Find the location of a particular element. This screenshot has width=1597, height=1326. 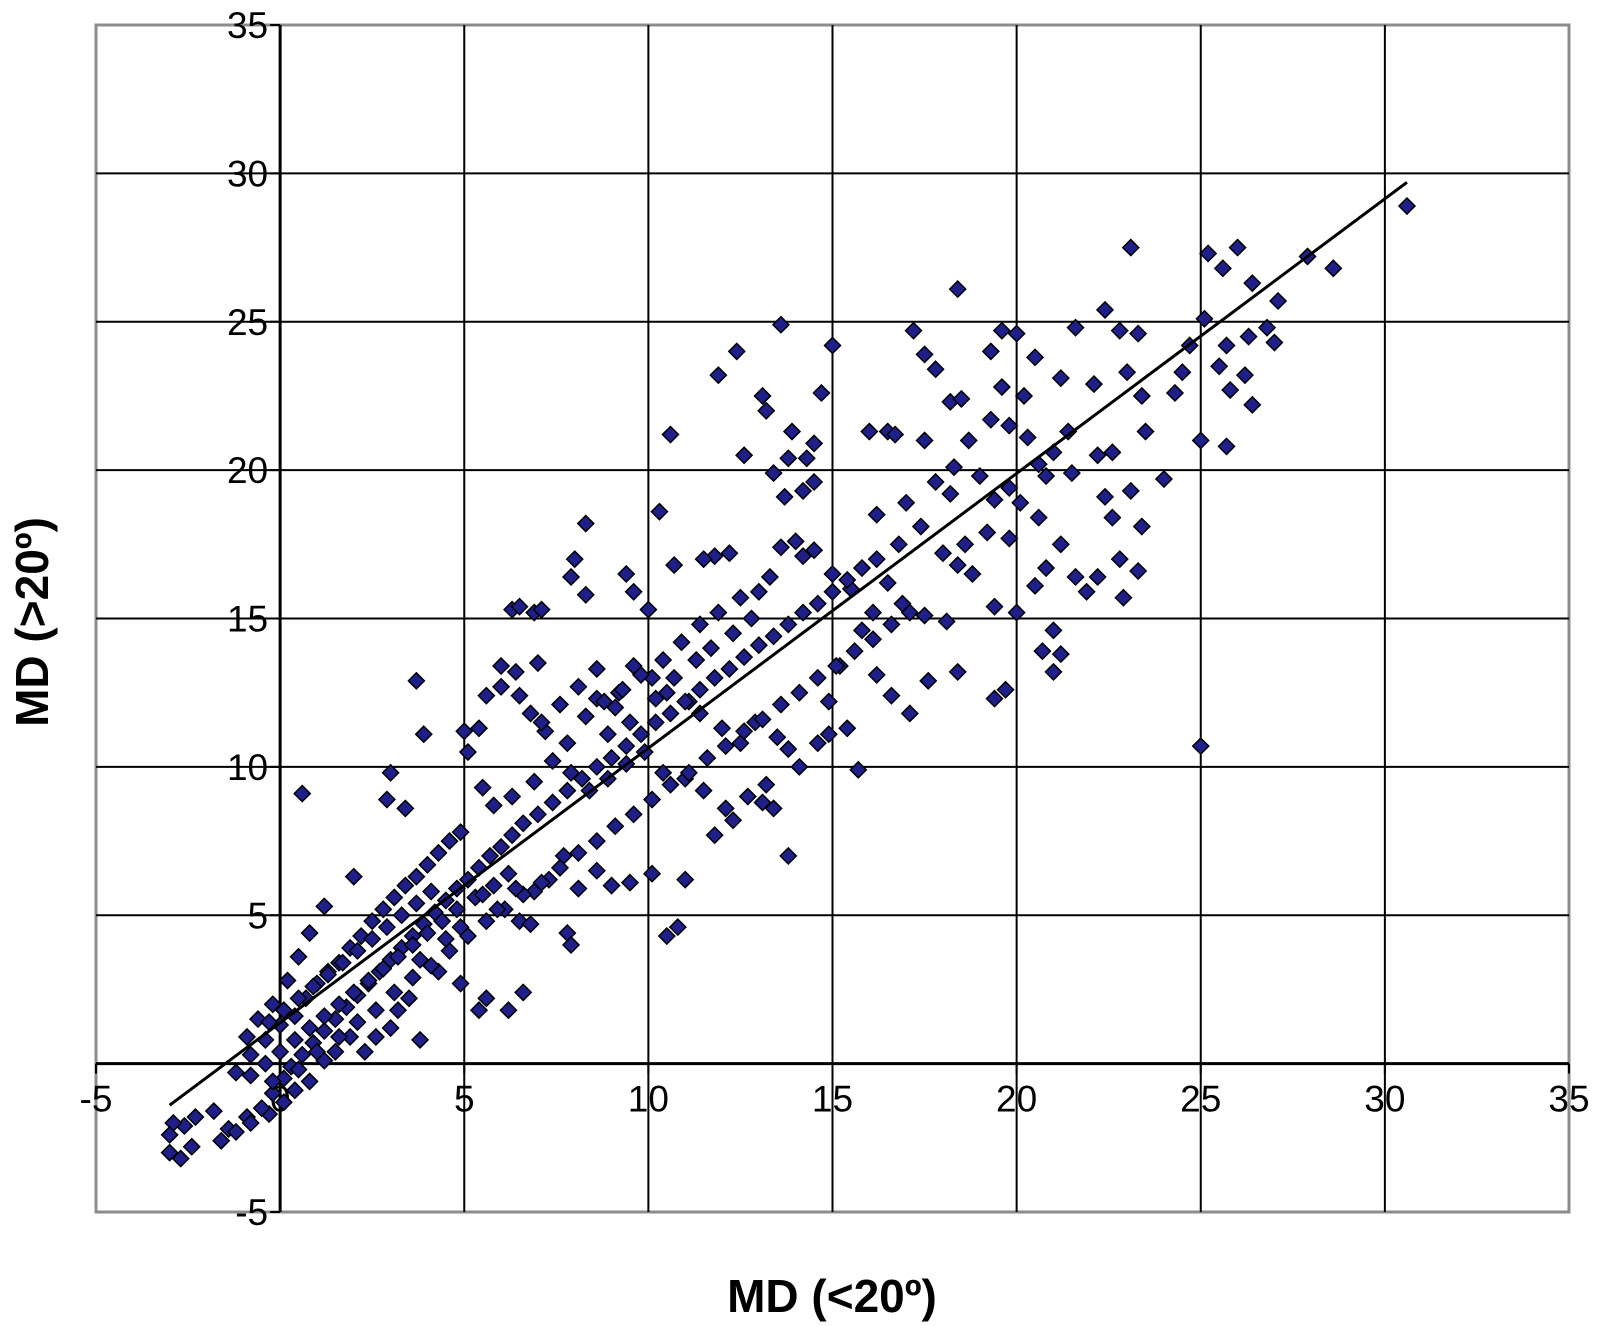

x-axis-title: MD (<20º) is located at coordinates (832, 1296).